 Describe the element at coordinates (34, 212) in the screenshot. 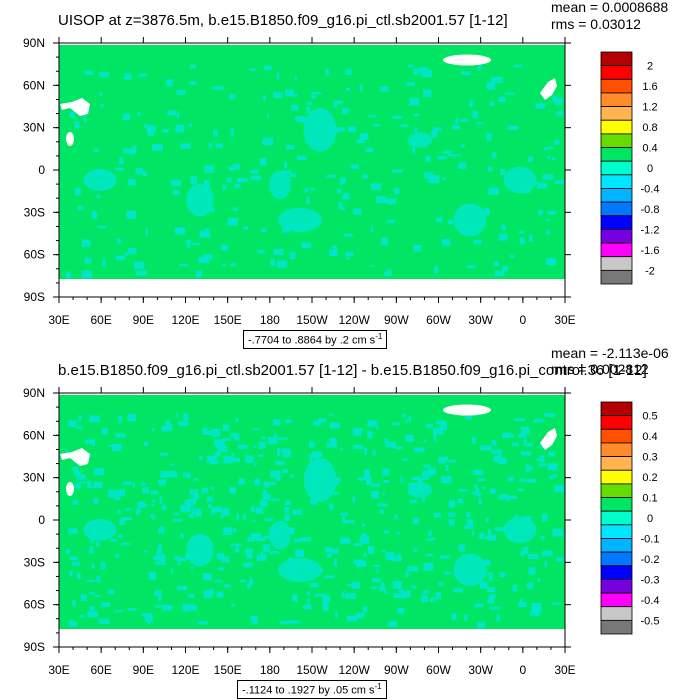

I see `y-tick-label-1: 30S` at that location.